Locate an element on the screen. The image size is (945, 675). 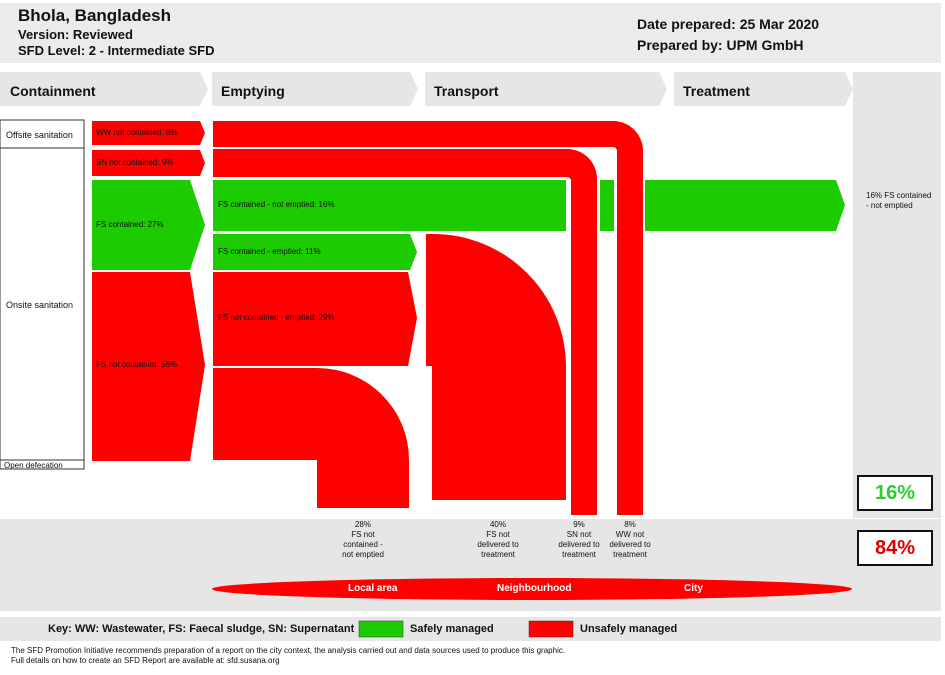
outcome-text: SN not delivered to treatment is located at coordinates (579, 544).